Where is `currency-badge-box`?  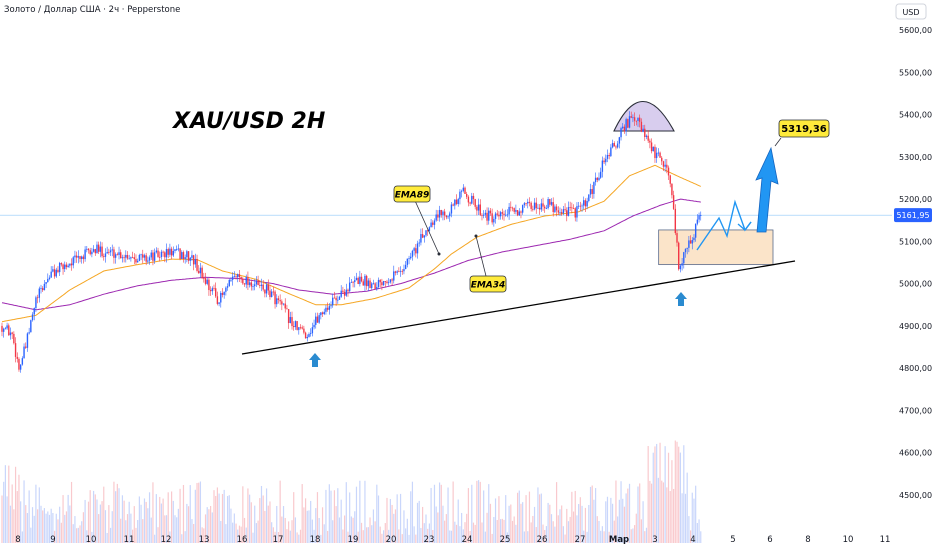 currency-badge-box is located at coordinates (911, 11).